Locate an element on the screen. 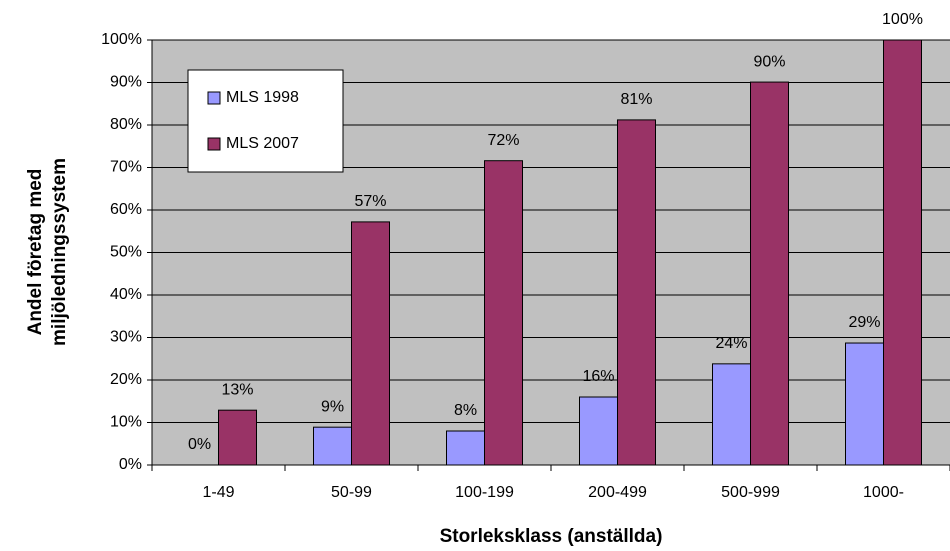  data-label: 24% is located at coordinates (731, 343).